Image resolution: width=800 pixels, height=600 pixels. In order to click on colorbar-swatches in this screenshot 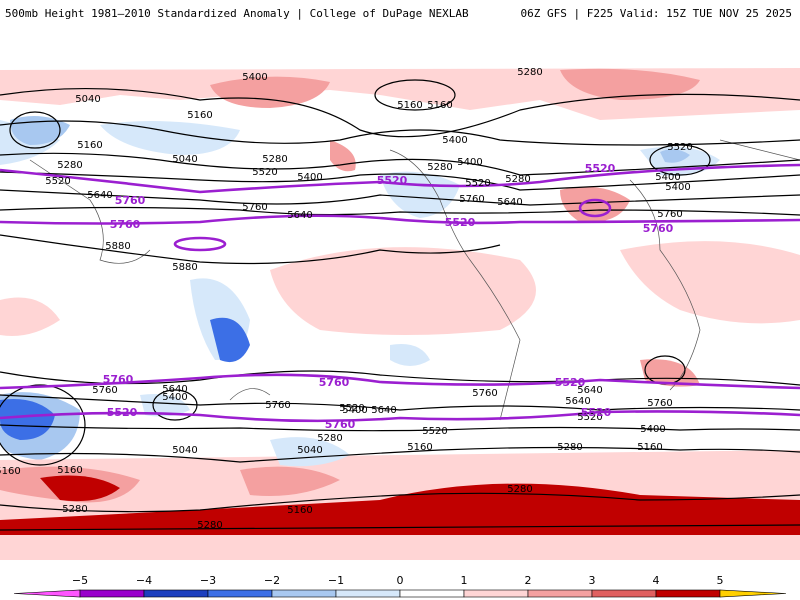, I will do `click(400, 593)`.